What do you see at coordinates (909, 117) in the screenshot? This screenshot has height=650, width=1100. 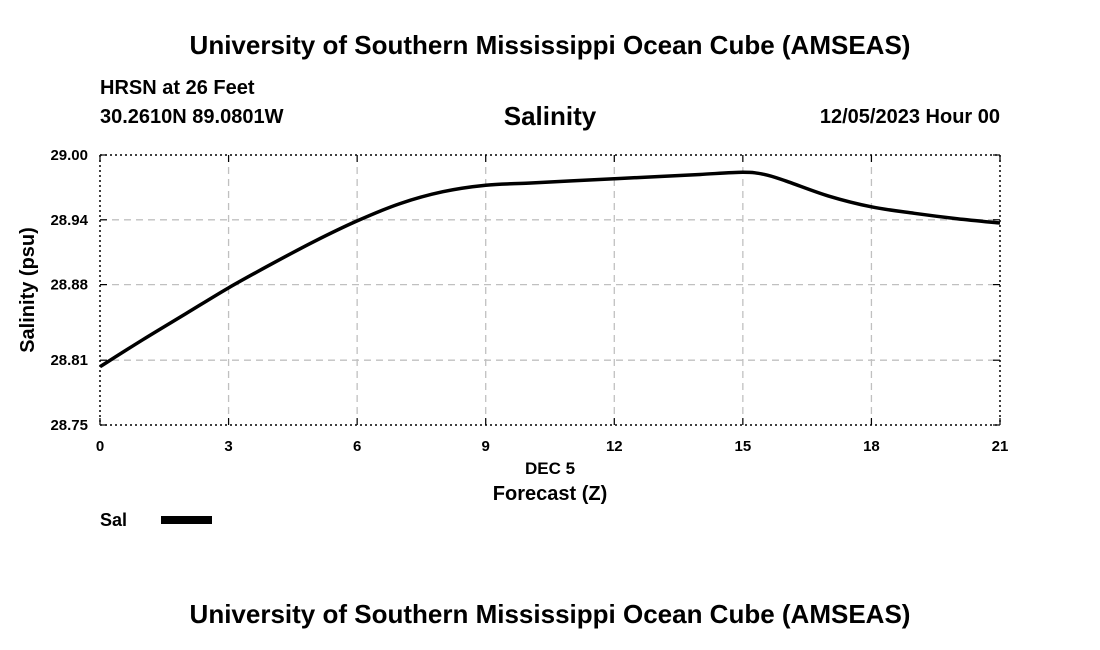 I see `forecast-datetime: 12/05/2023 Hour 00` at bounding box center [909, 117].